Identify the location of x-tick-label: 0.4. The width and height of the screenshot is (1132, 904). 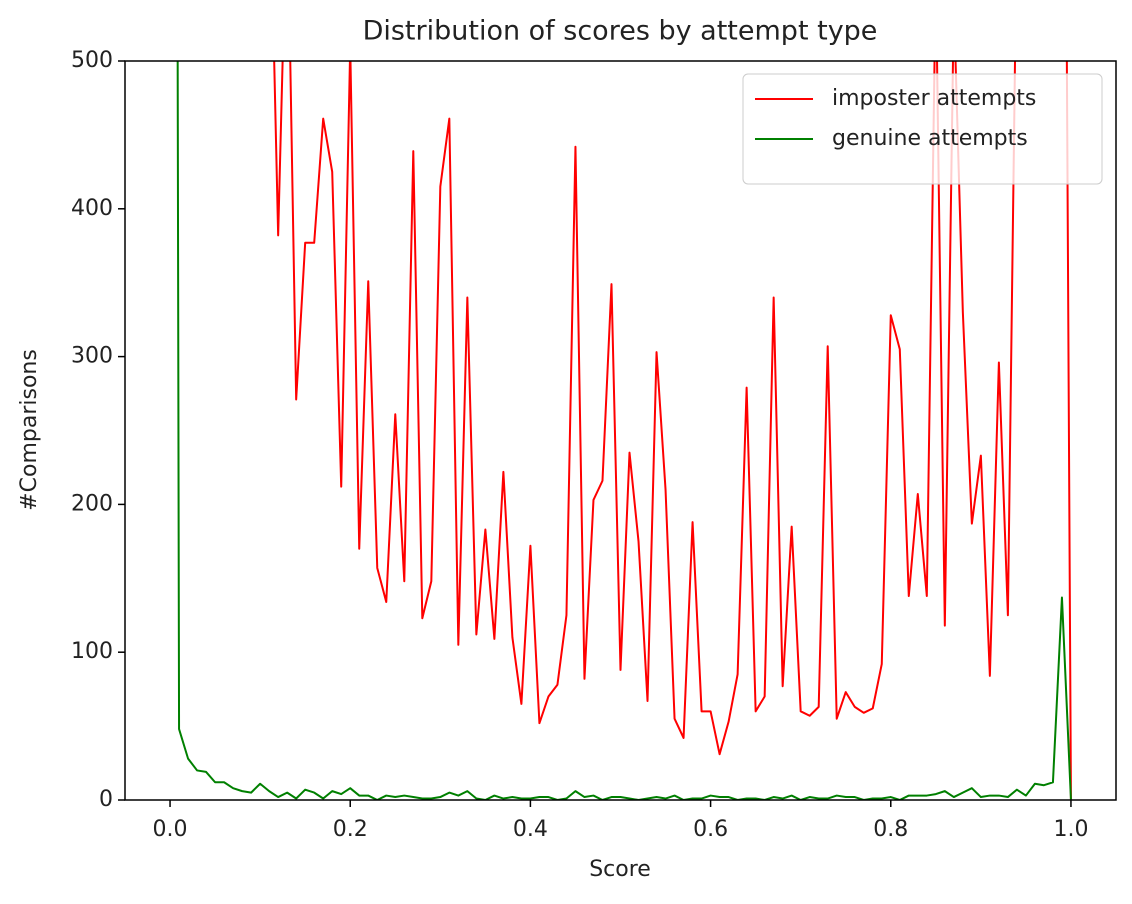
(530, 829).